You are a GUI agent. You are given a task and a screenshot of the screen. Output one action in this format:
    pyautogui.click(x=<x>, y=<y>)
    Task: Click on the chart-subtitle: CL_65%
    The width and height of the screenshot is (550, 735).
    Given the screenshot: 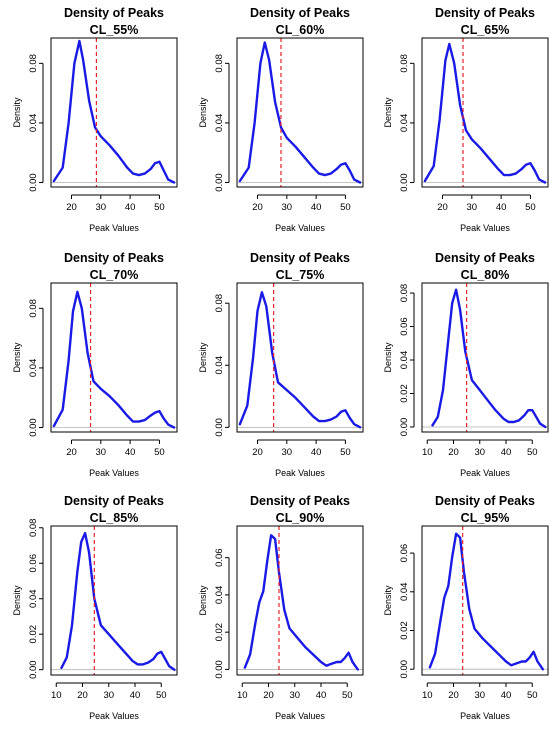 What is the action you would take?
    pyautogui.click(x=485, y=30)
    